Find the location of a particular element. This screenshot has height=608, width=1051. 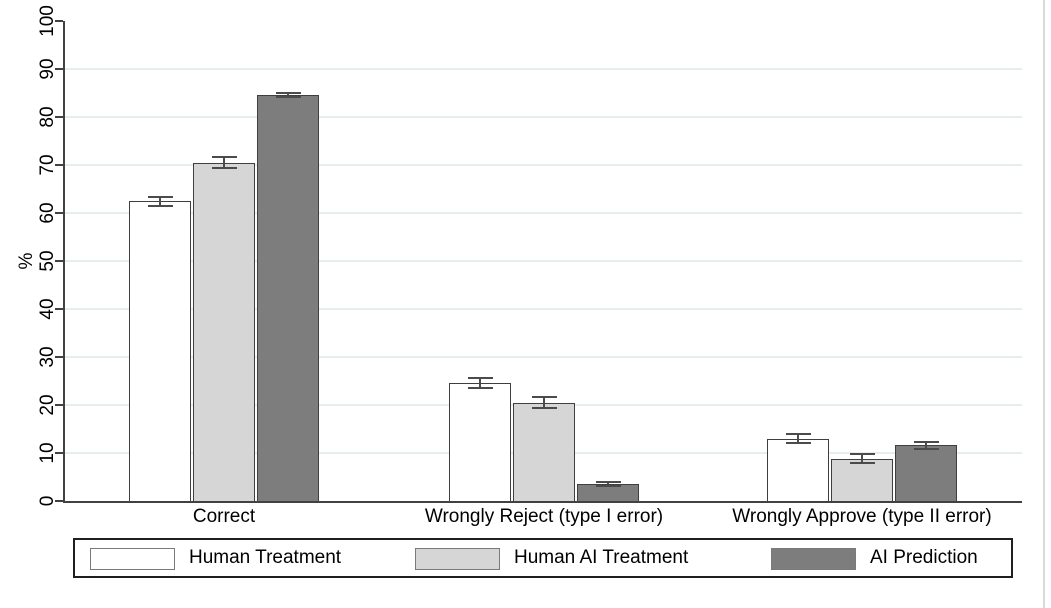

x-category-label-0: Correct is located at coordinates (224, 516).